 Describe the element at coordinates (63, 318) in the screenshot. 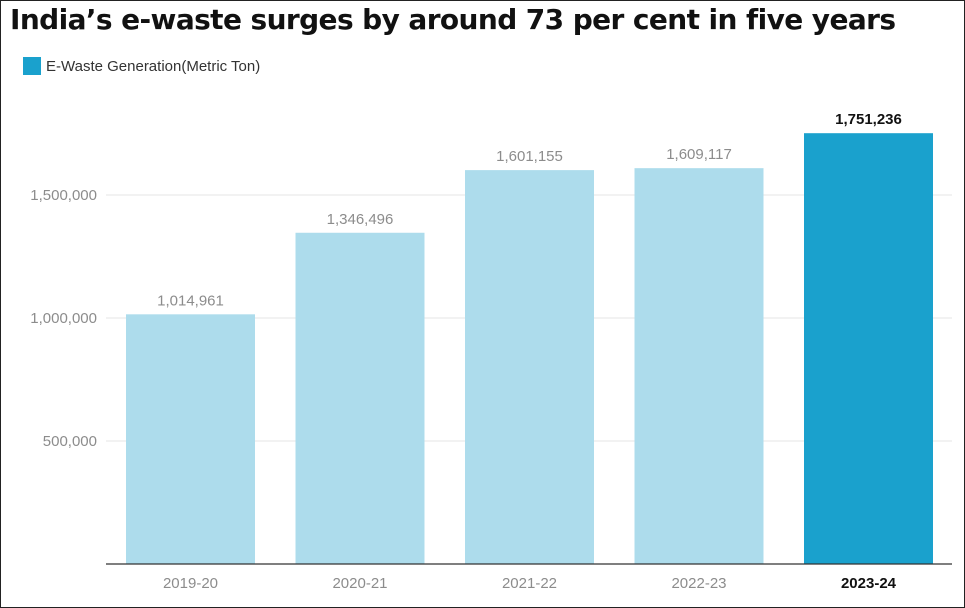

I see `y-tick-label: 1,000,000` at that location.